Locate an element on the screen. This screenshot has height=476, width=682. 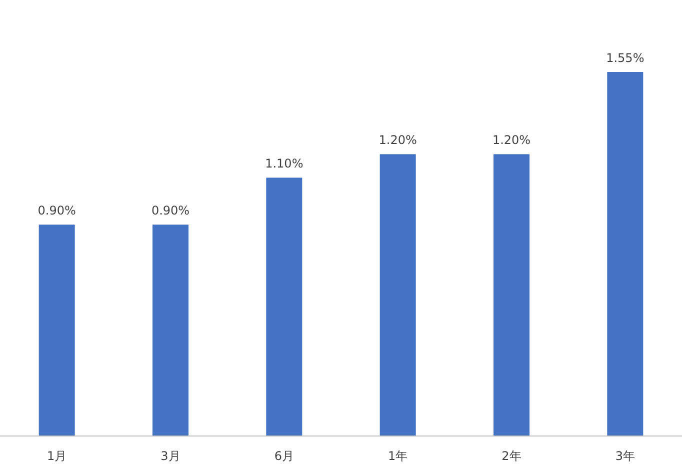
x-tick-label: 6月 is located at coordinates (284, 456).